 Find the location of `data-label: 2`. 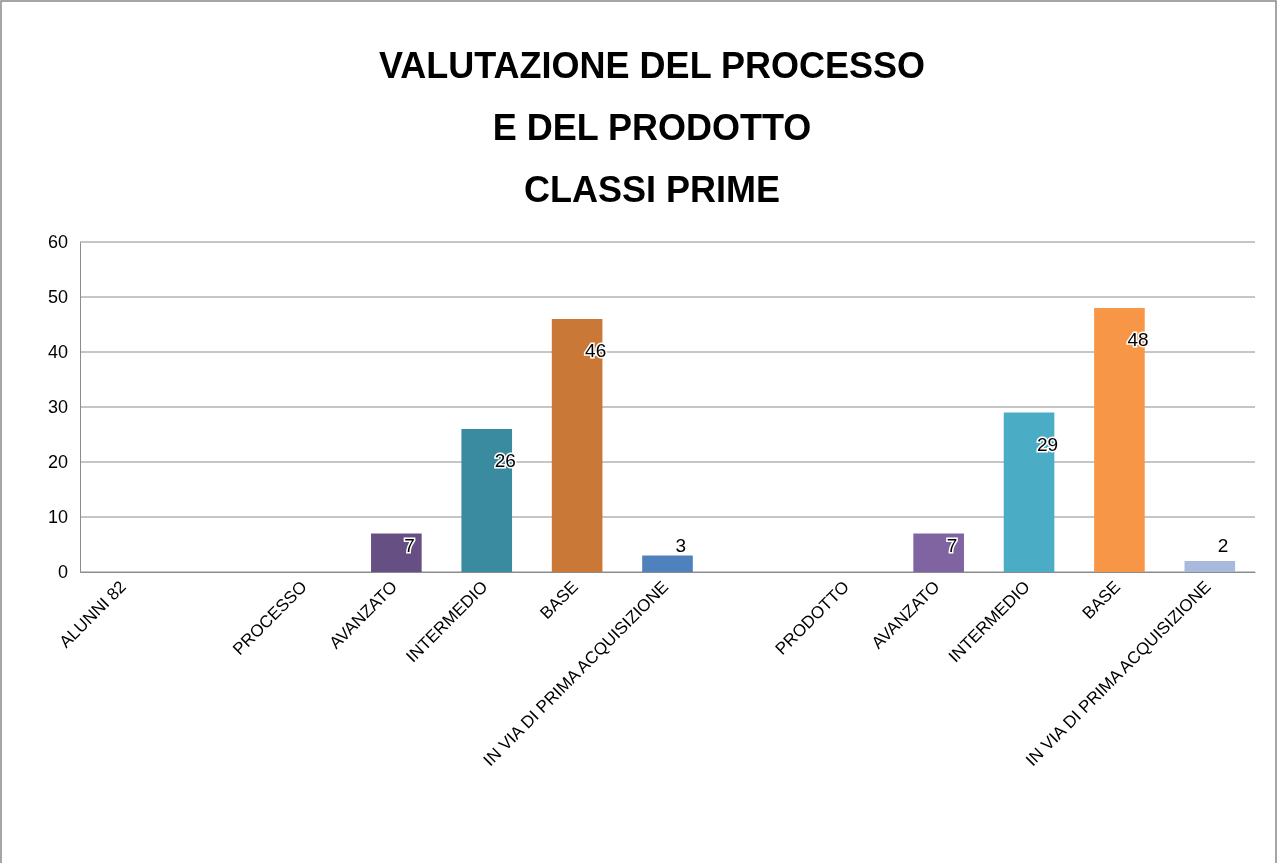

data-label: 2 is located at coordinates (1223, 545).